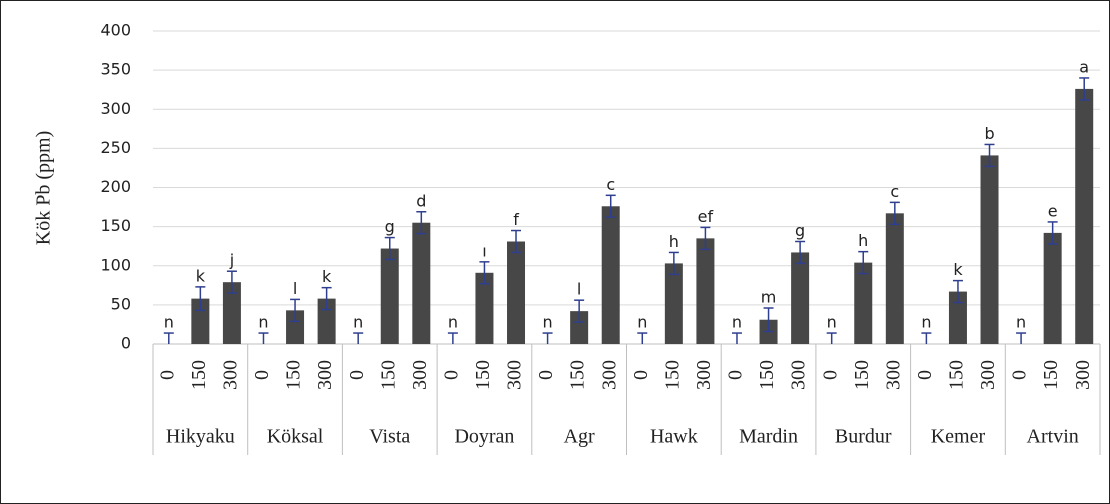 The width and height of the screenshot is (1110, 504). Describe the element at coordinates (958, 437) in the screenshot. I see `group-label: Kemer` at that location.